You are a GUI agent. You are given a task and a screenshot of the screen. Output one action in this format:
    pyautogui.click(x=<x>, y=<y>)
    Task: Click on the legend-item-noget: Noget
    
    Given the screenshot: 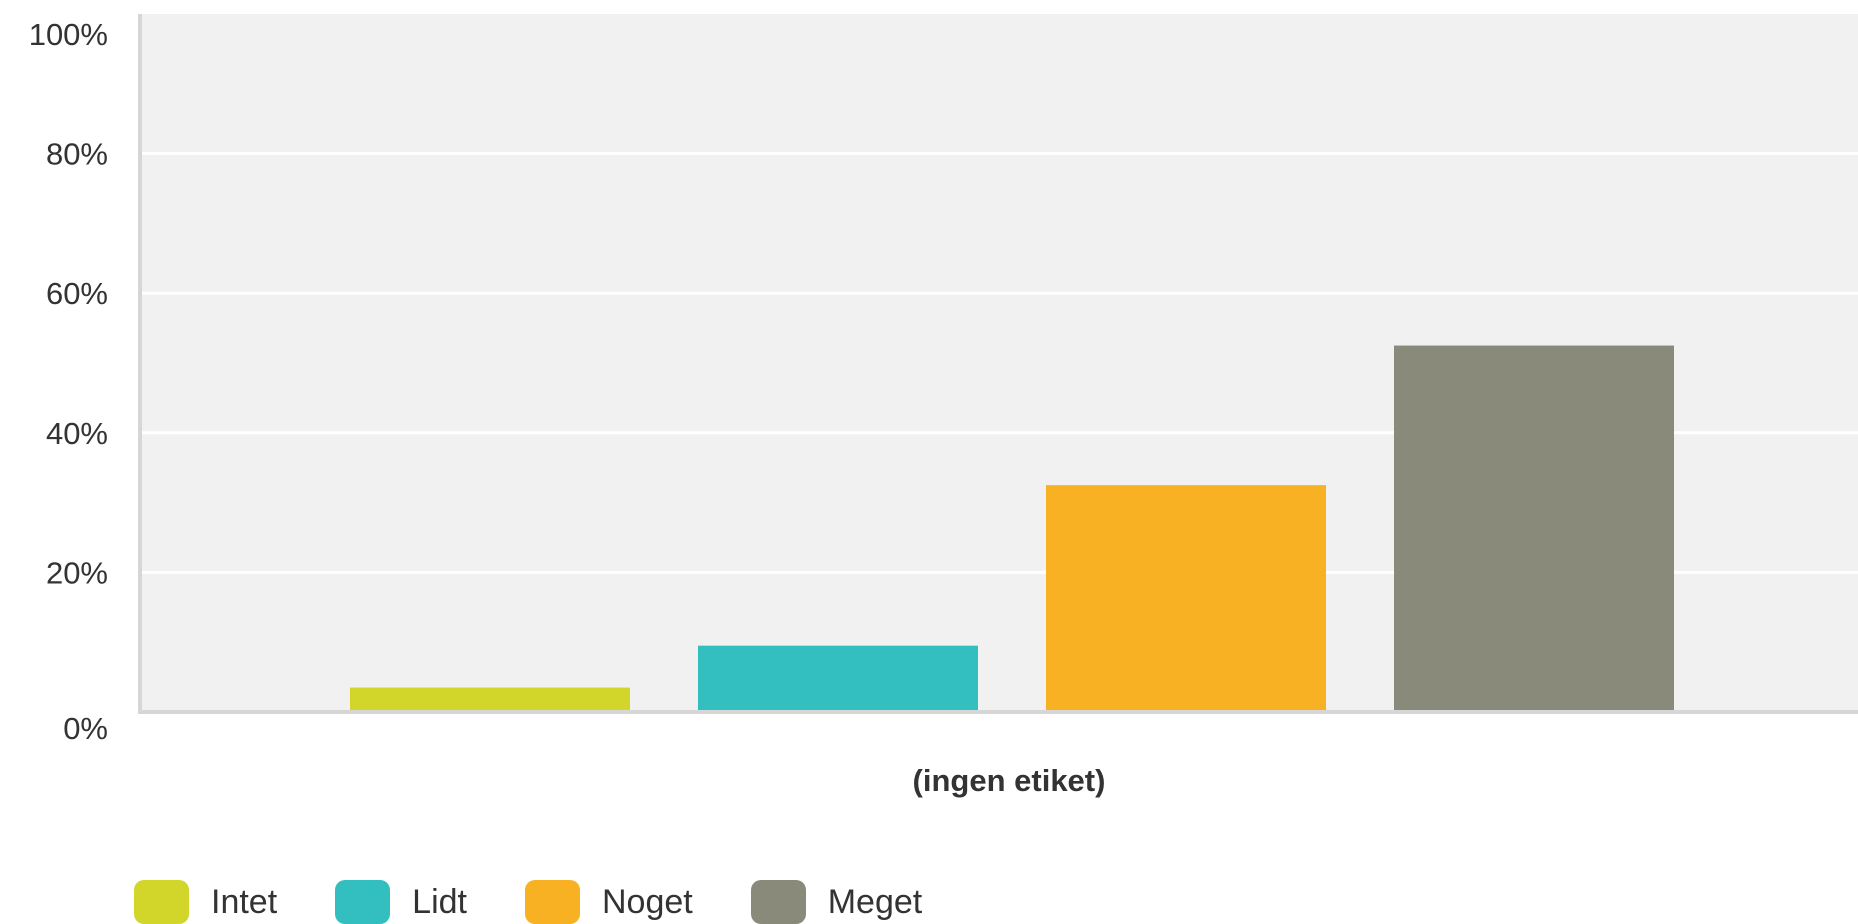 What is the action you would take?
    pyautogui.click(x=609, y=902)
    